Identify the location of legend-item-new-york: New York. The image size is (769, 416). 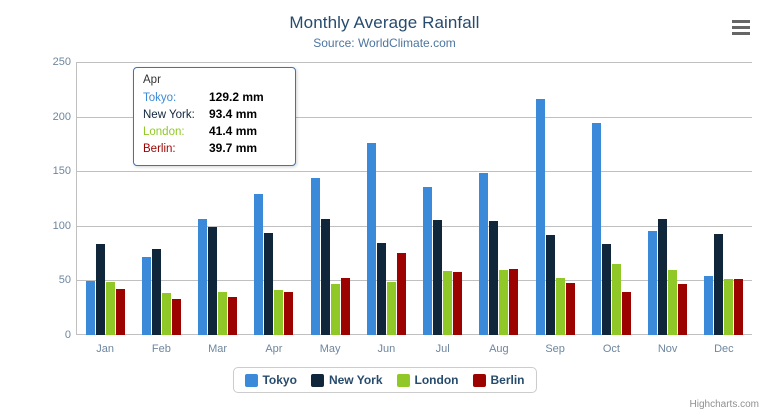
(346, 380).